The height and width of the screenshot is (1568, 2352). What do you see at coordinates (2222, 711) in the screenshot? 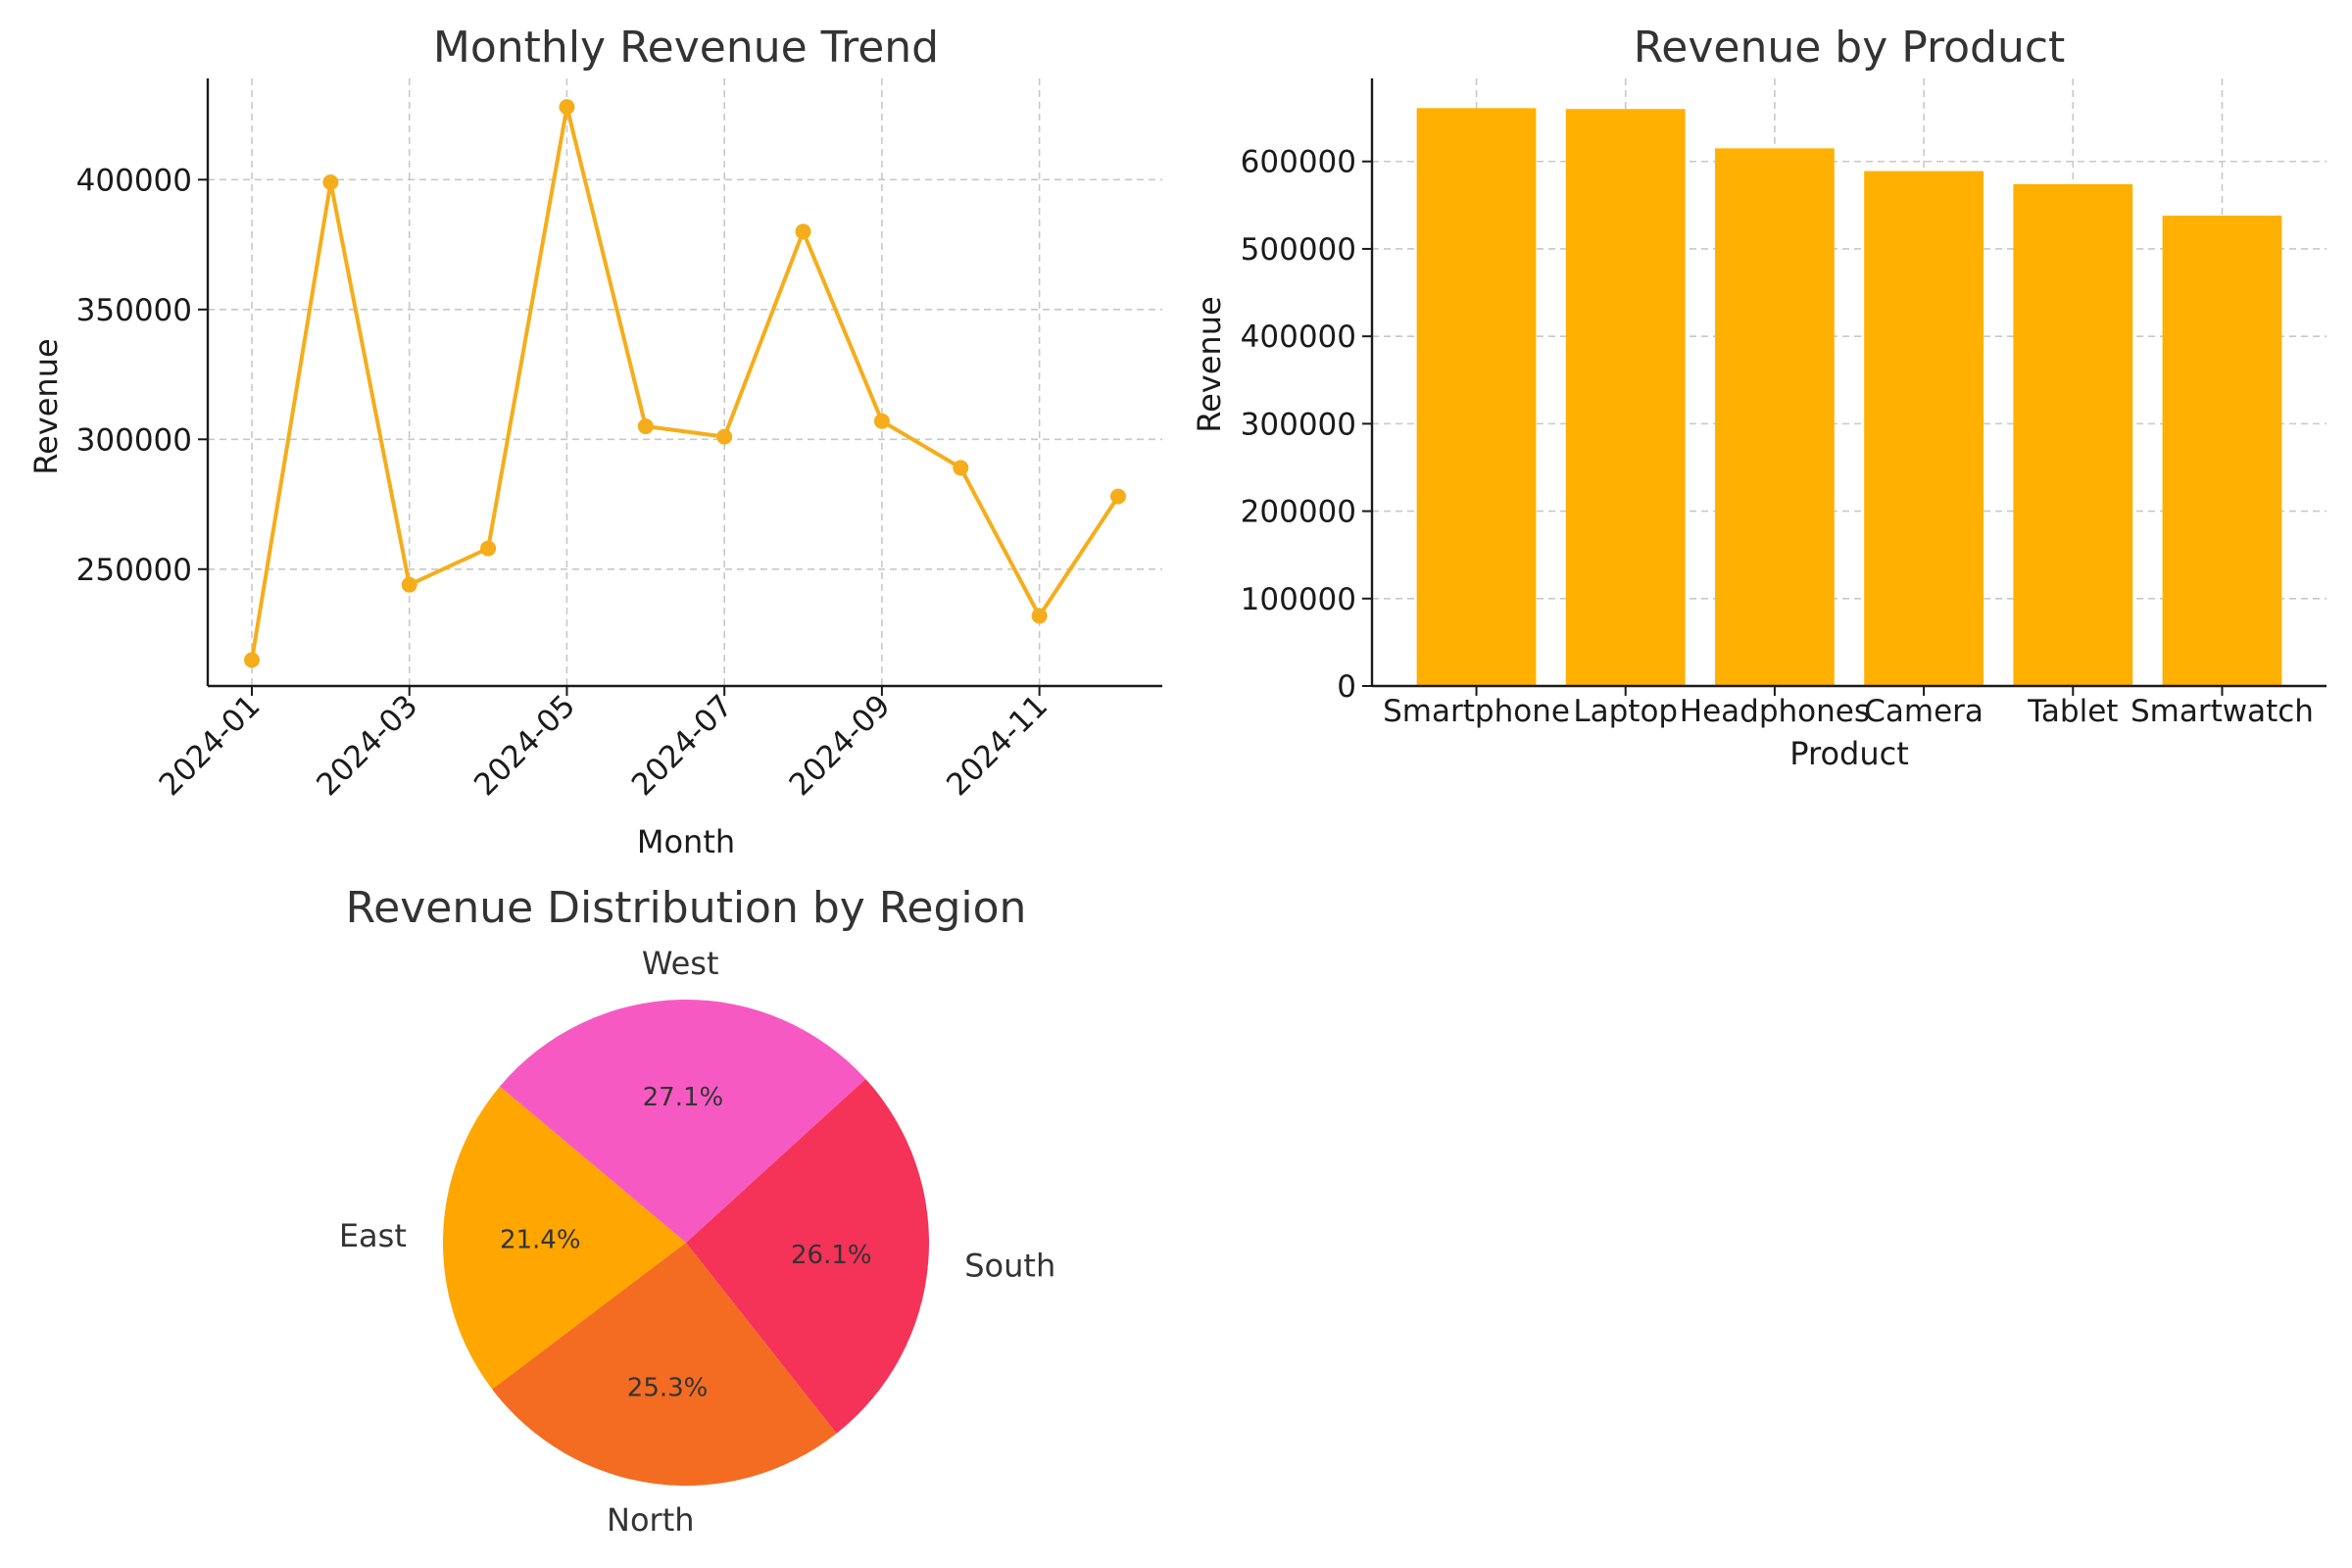
I see `bar-x-tick-label: Smartwatch` at bounding box center [2222, 711].